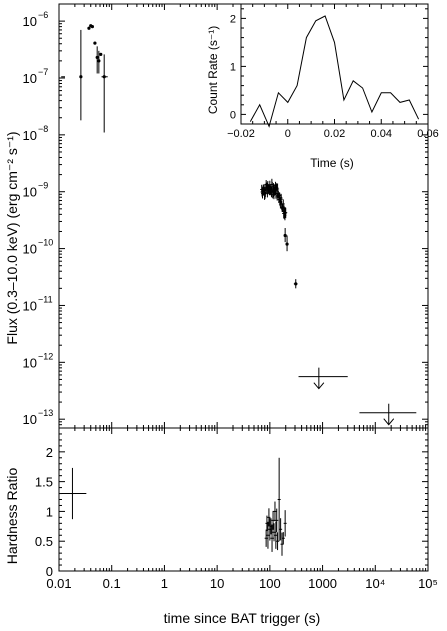 The height and width of the screenshot is (631, 447). Describe the element at coordinates (12, 237) in the screenshot. I see `flux-y-axis-title: Flux (0.3–10.0 keV) (erg cm⁻² s⁻¹)` at that location.